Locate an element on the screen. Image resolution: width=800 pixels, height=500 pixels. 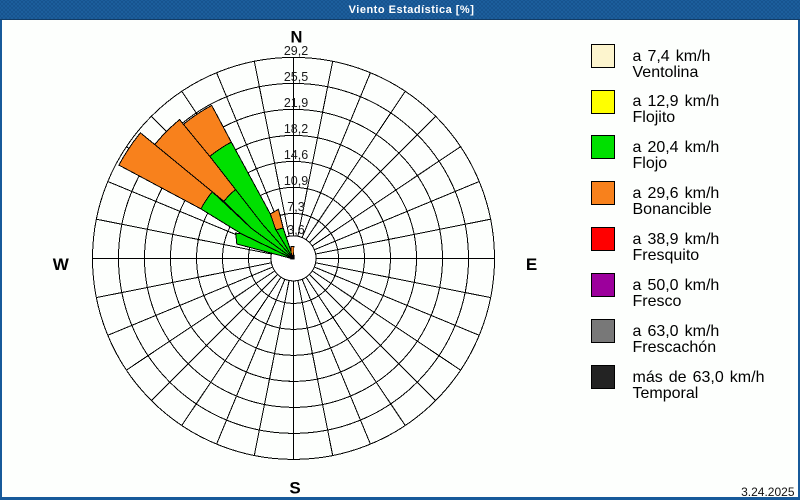
svg-text: 14,6 is located at coordinates (296, 155).